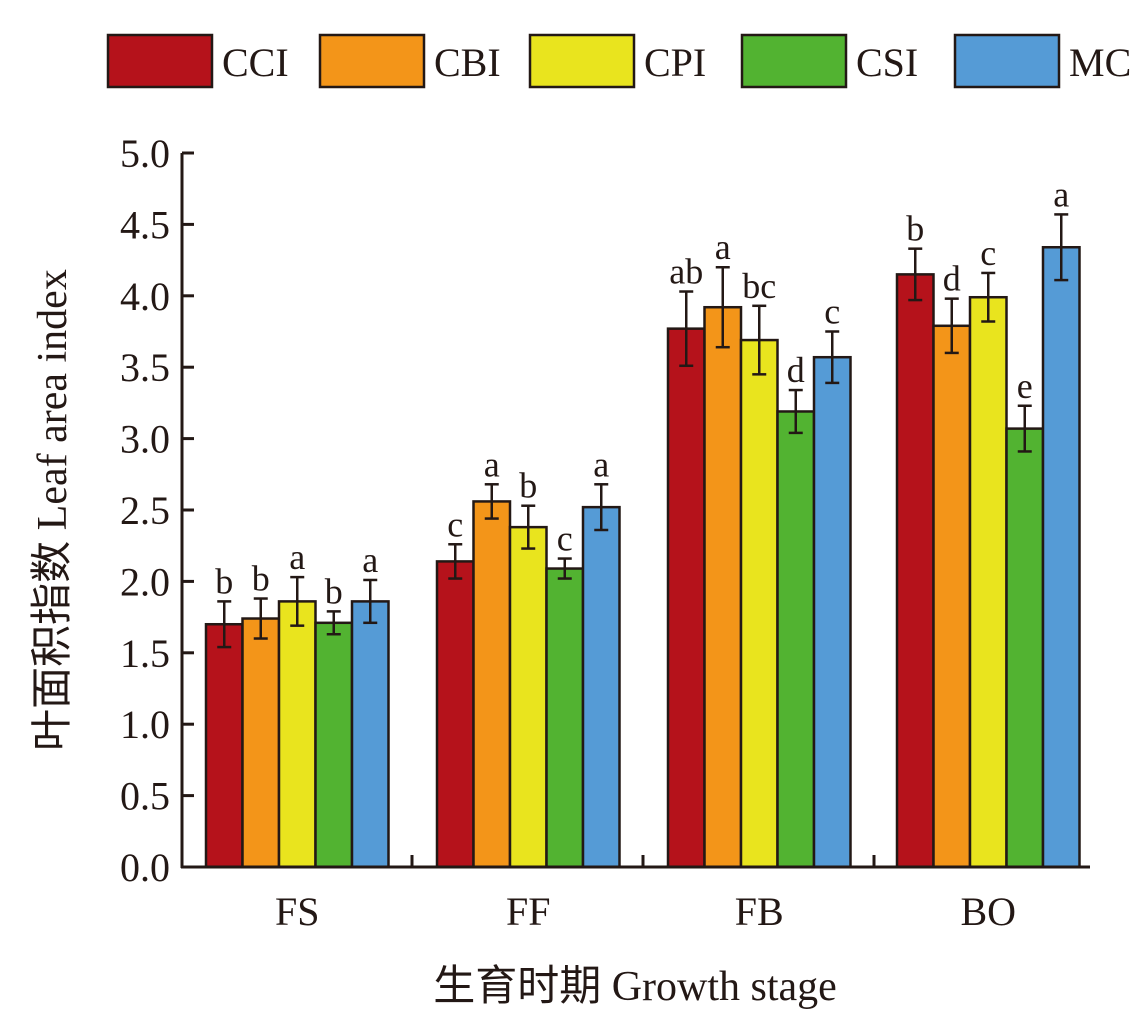 The image size is (1148, 1020). What do you see at coordinates (723, 587) in the screenshot?
I see `bar-cbi-fb` at bounding box center [723, 587].